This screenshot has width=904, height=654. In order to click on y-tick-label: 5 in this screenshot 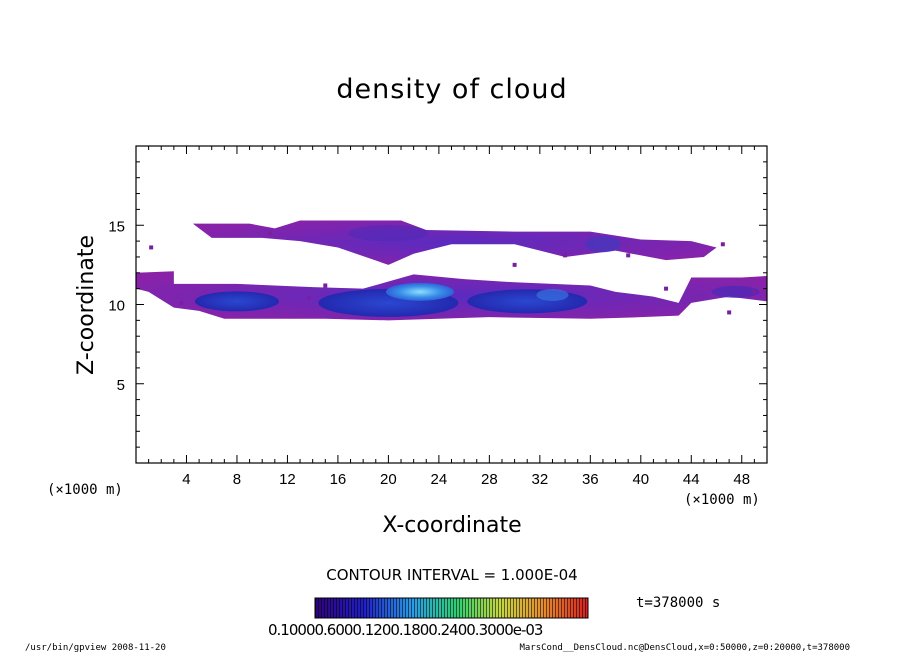, I will do `click(121, 385)`.